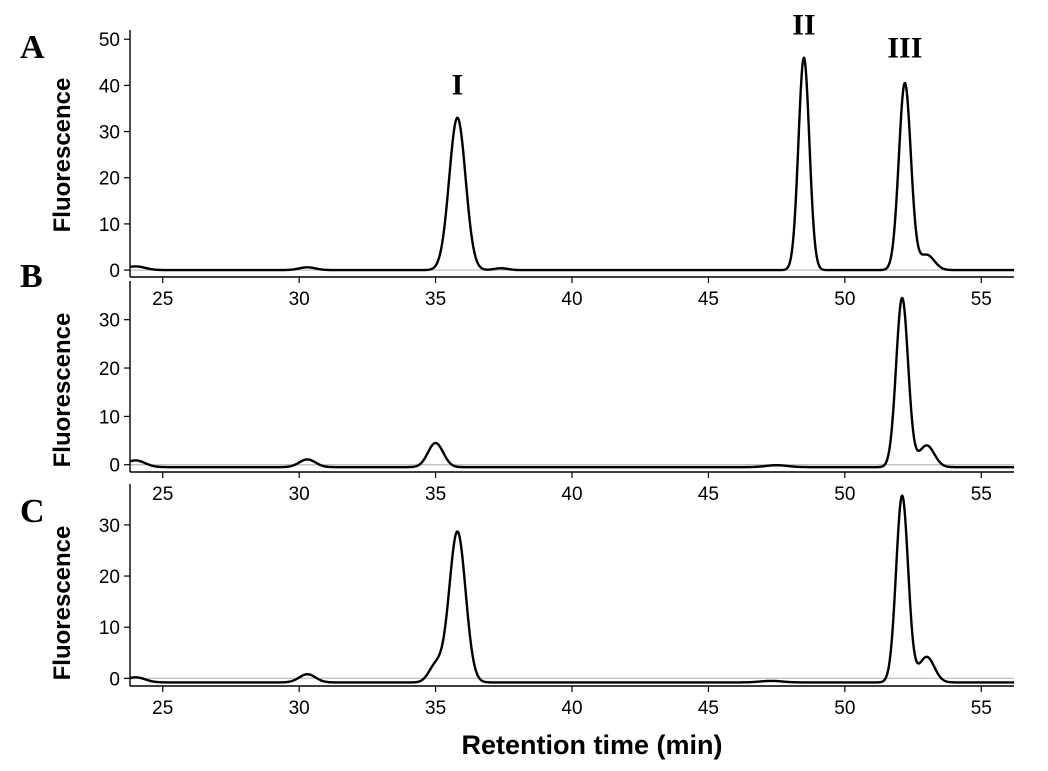  Describe the element at coordinates (109, 628) in the screenshot. I see `y-tick-label-panel-c: 10` at that location.